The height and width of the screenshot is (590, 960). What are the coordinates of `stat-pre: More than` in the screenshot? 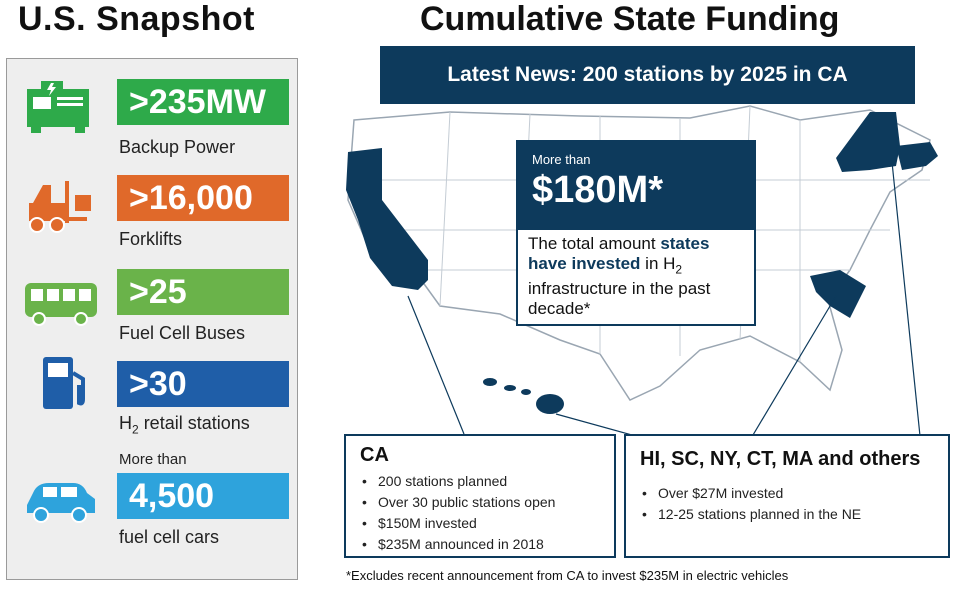 It's located at (153, 459).